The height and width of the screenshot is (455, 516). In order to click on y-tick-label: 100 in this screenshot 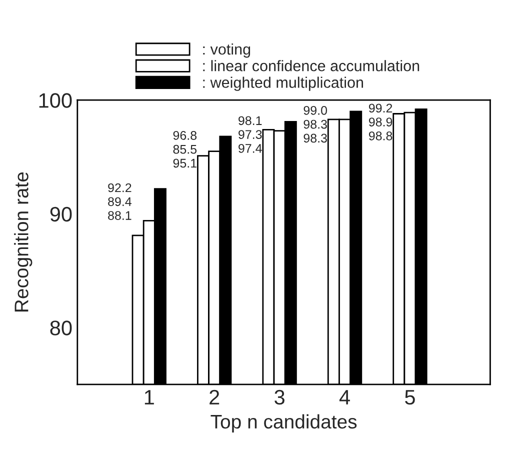, I will do `click(55, 100)`.